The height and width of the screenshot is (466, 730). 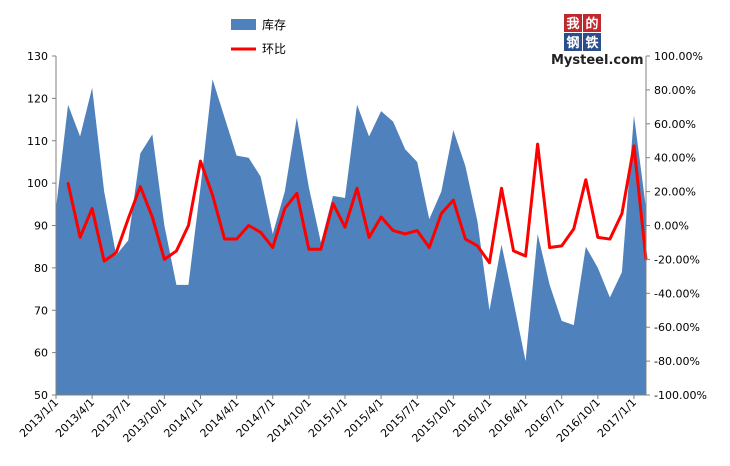 What do you see at coordinates (41, 268) in the screenshot?
I see `left-tick-label: 80` at bounding box center [41, 268].